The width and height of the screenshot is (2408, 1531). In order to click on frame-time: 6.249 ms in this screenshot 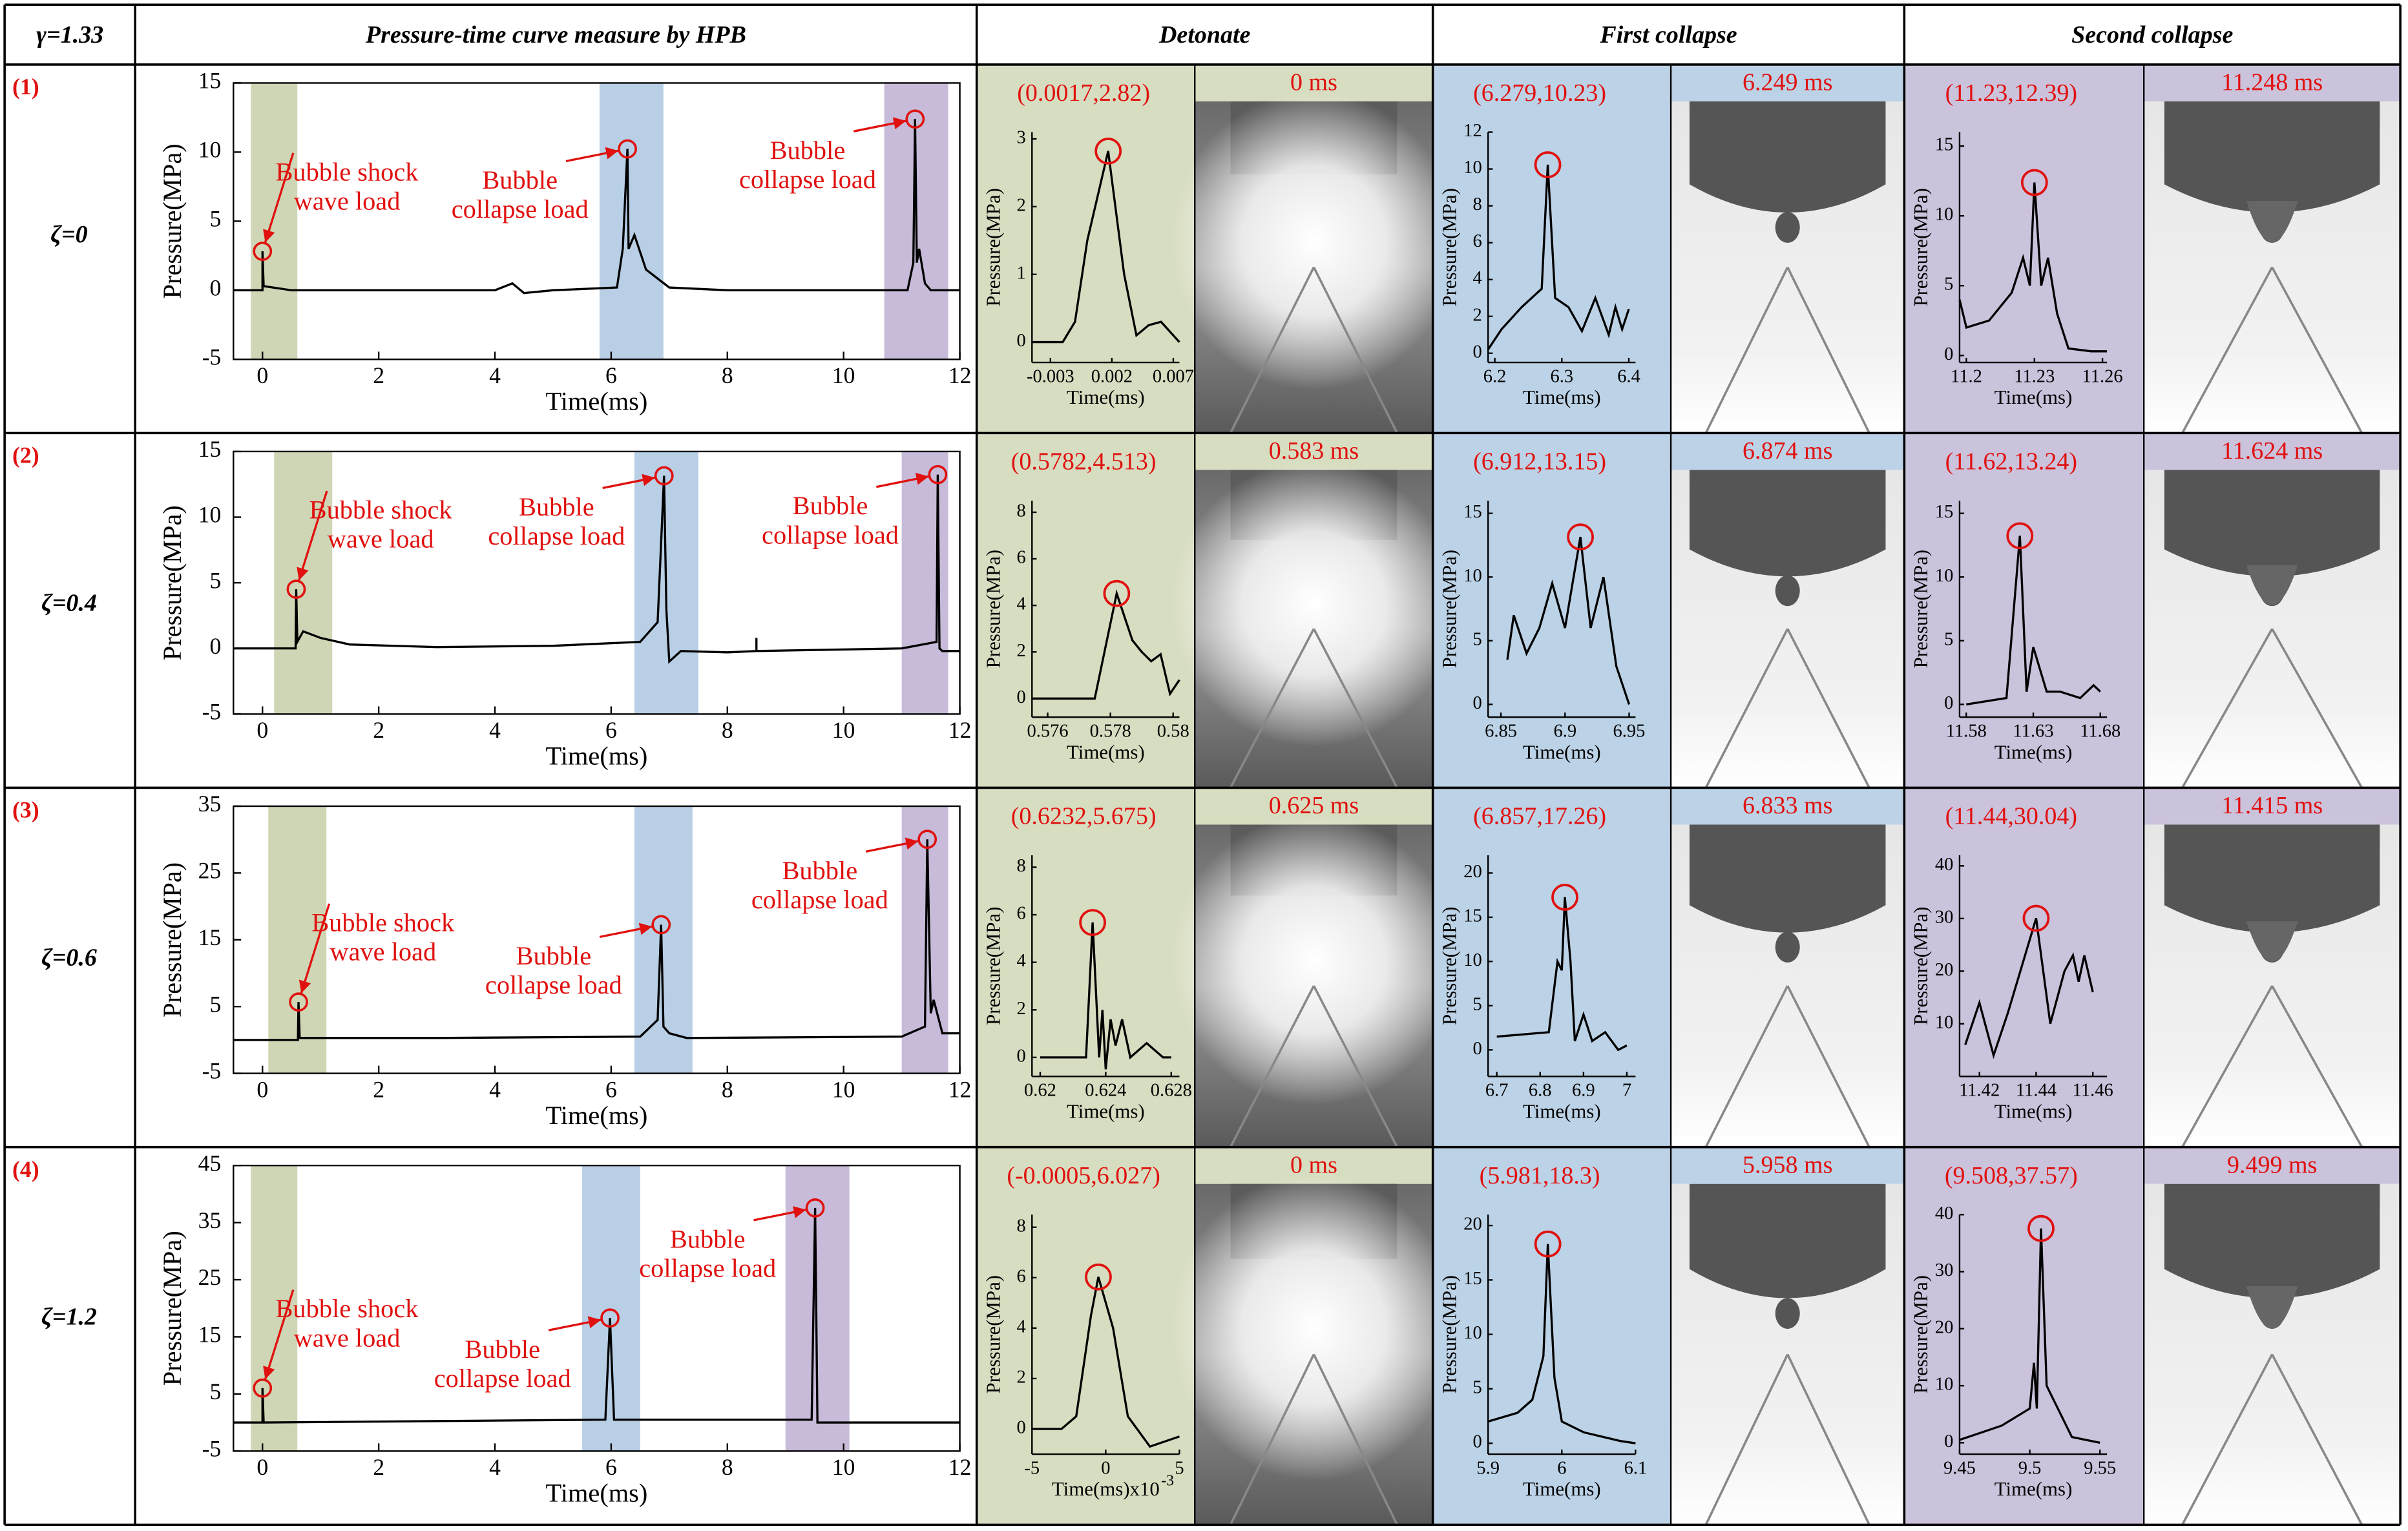, I will do `click(1787, 82)`.